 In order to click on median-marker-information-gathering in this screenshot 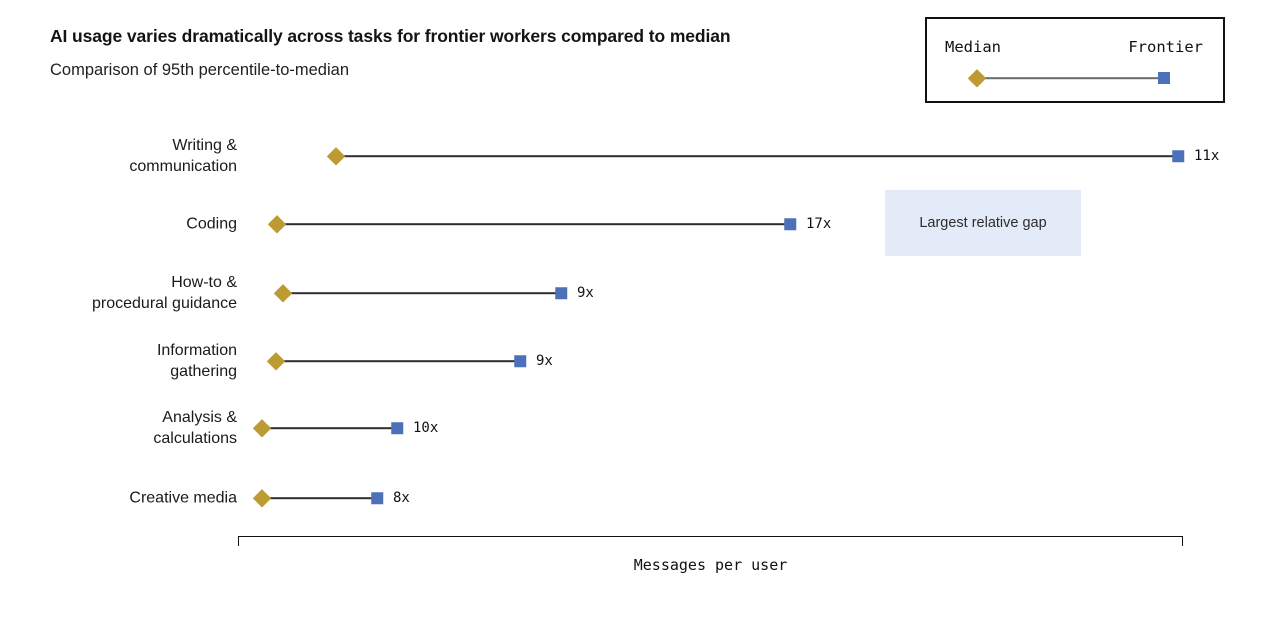, I will do `click(276, 361)`.